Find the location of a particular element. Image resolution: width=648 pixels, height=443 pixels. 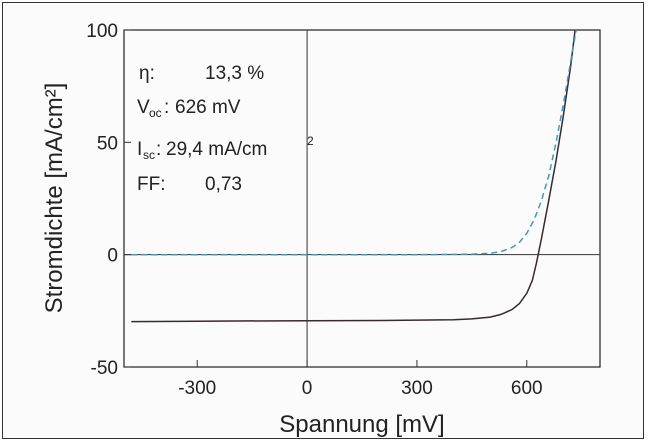

x-axis-title: Spannung [mV] is located at coordinates (361, 424).